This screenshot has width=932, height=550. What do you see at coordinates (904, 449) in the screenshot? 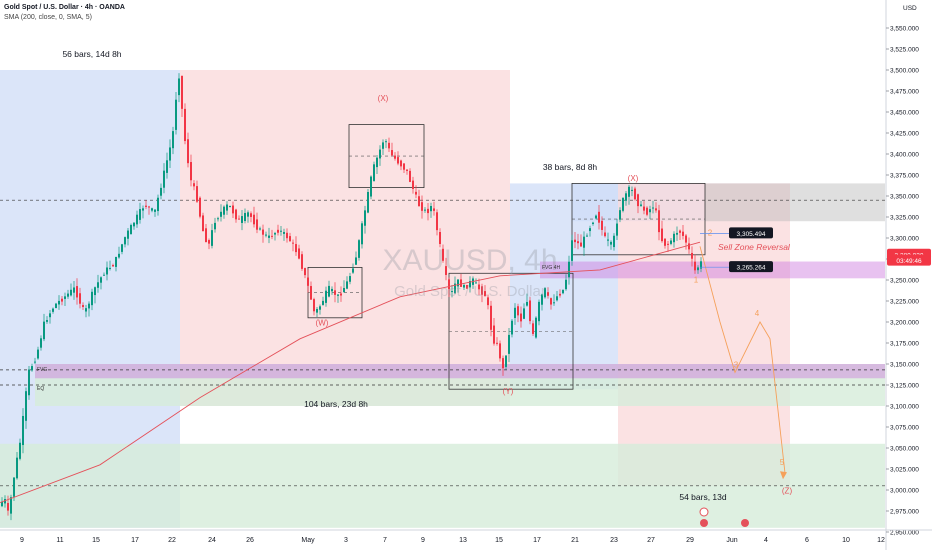
I see `y-tick-label: 3,050.000` at bounding box center [904, 449].